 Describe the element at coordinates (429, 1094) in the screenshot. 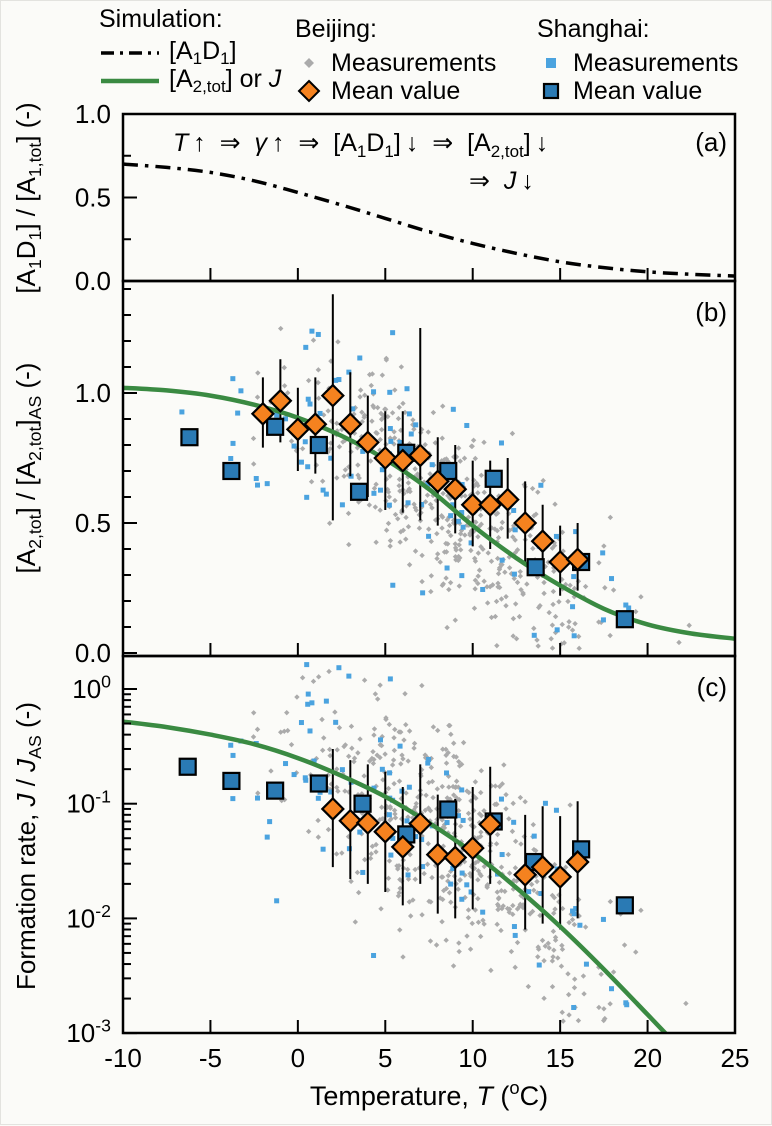

I see `x-axis-title: Temperature, T (oC)` at that location.